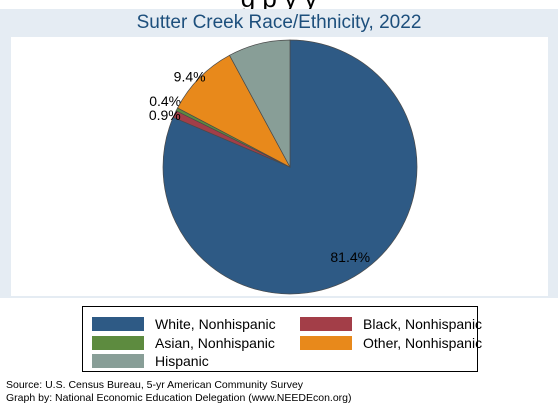 Image resolution: width=558 pixels, height=408 pixels. Describe the element at coordinates (165, 115) in the screenshot. I see `pie-label-black-nonhispanic: 0.9%` at that location.